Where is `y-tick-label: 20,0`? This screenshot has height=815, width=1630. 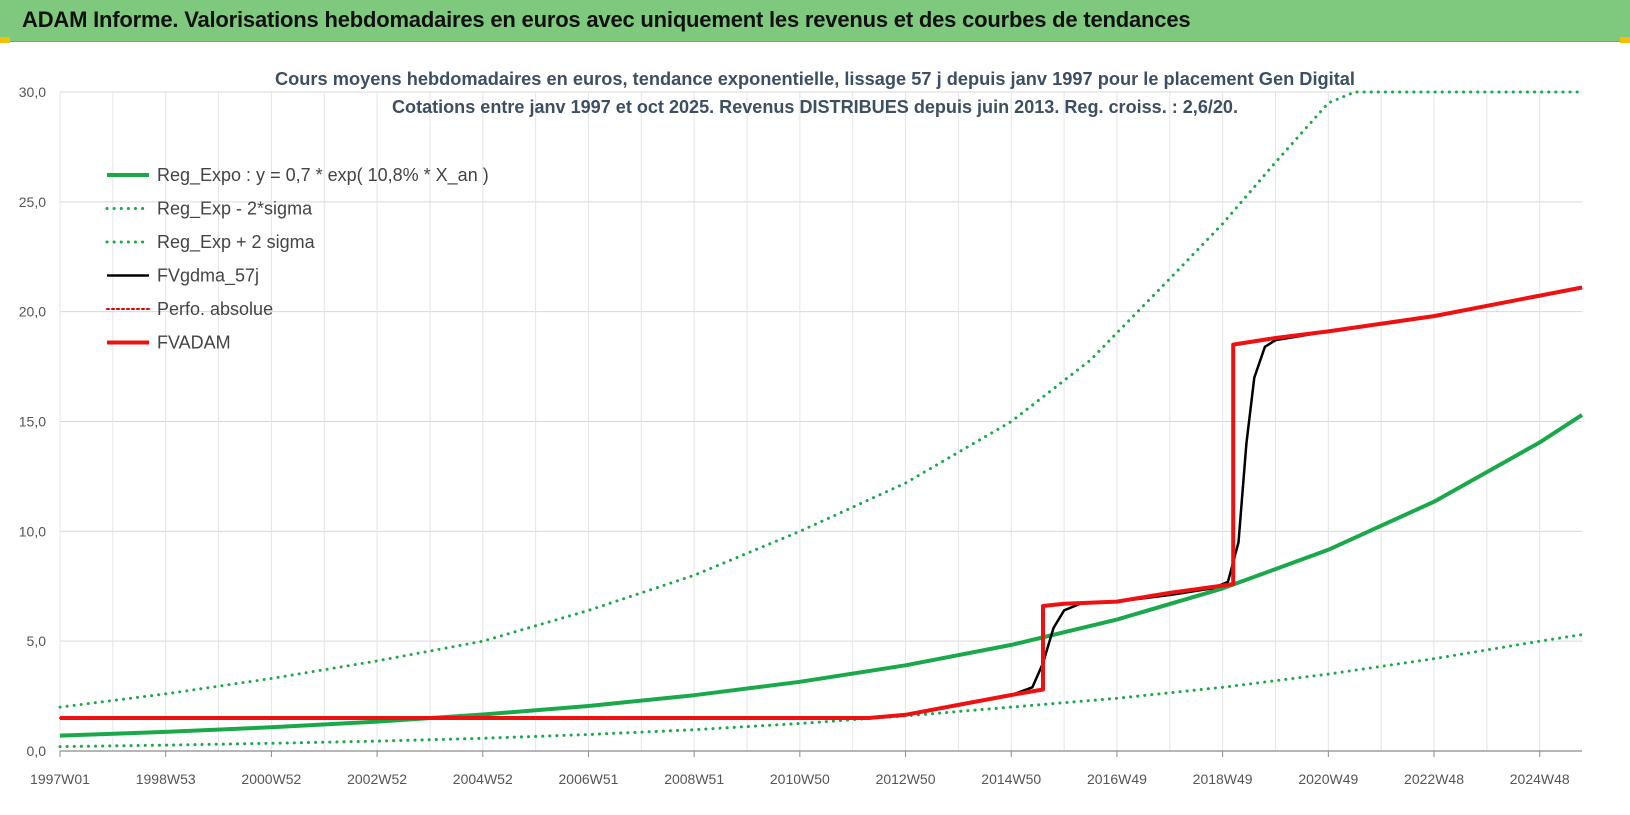
y-tick-label: 20,0 is located at coordinates (32, 312).